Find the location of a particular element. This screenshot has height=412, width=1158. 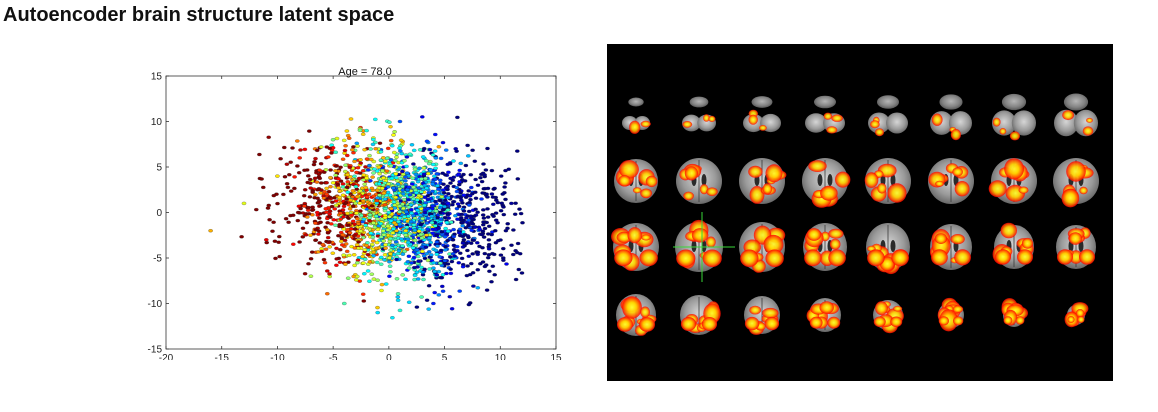

x-tick-label: 15 is located at coordinates (556, 356).